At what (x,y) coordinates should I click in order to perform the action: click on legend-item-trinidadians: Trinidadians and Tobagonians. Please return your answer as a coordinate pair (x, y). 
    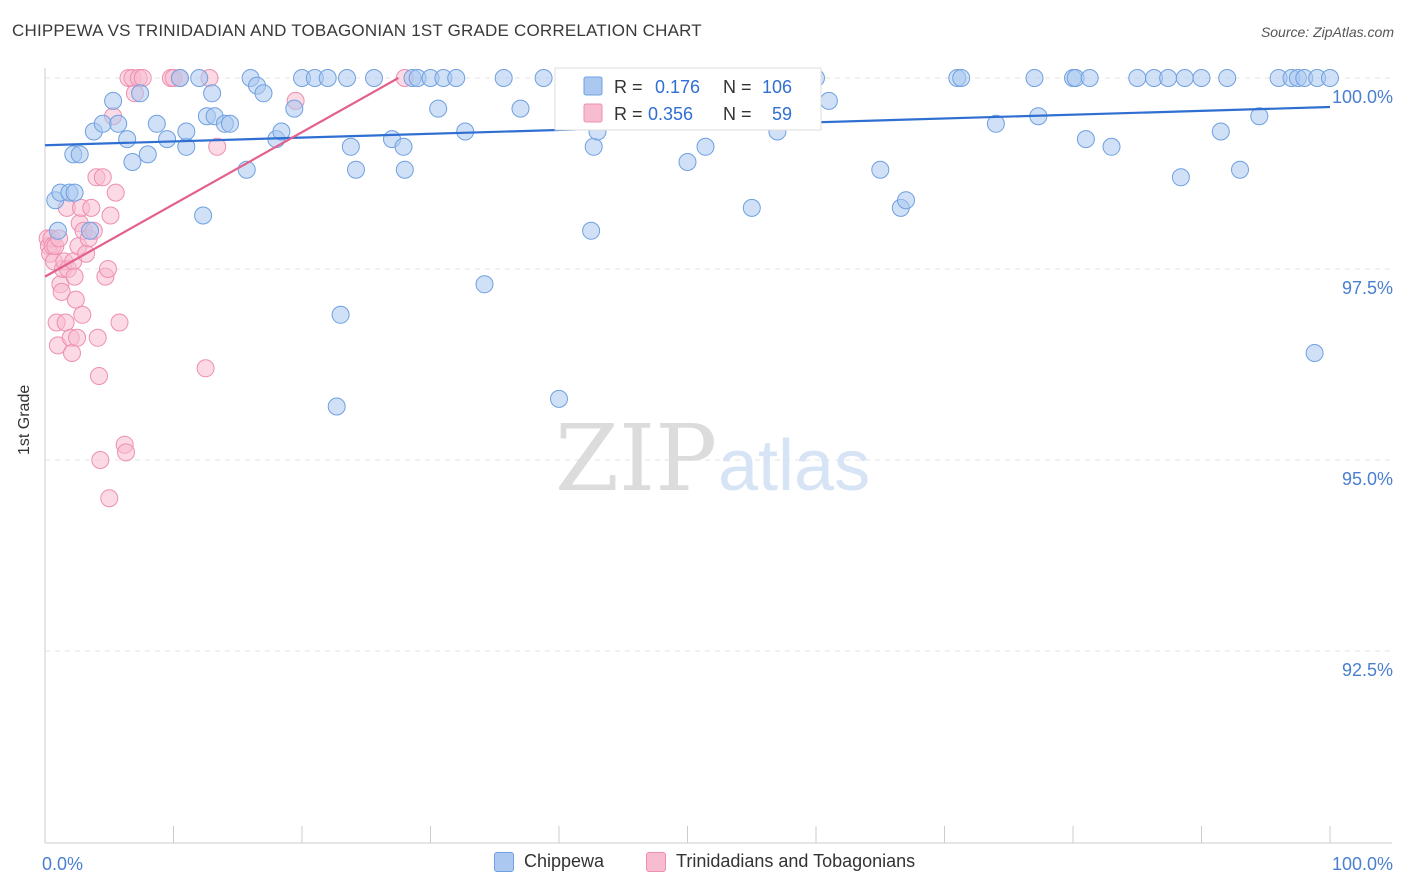
    Looking at the image, I should click on (780, 861).